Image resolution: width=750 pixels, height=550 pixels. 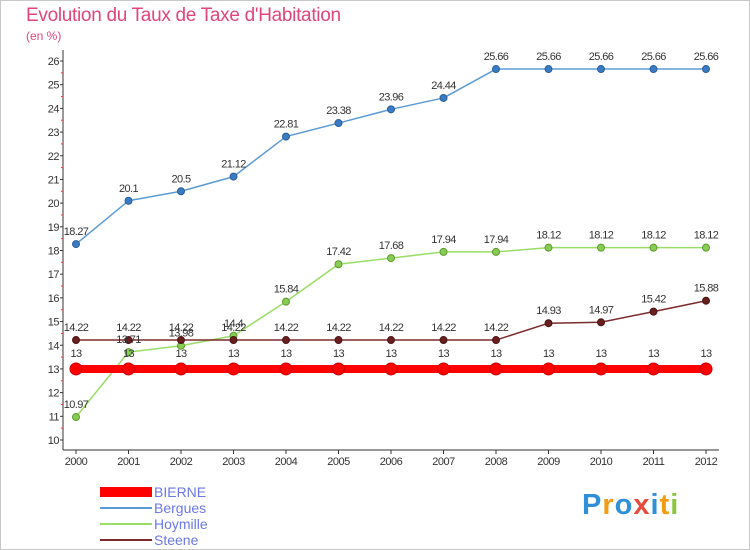 I want to click on y-tick-label: 26, so click(x=54, y=62).